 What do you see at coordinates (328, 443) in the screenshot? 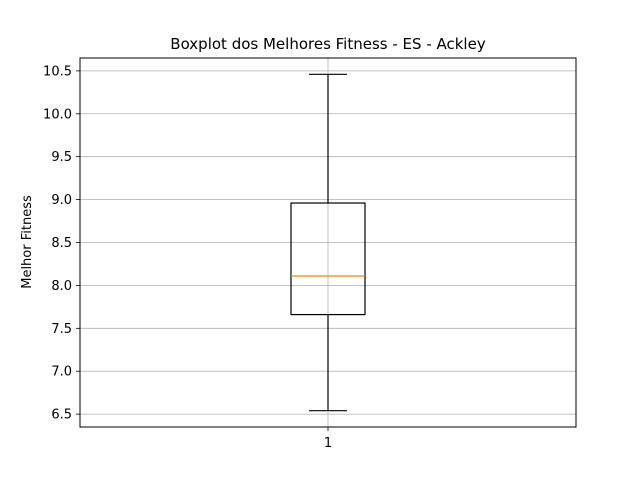
I see `x-tick-label: 1` at bounding box center [328, 443].